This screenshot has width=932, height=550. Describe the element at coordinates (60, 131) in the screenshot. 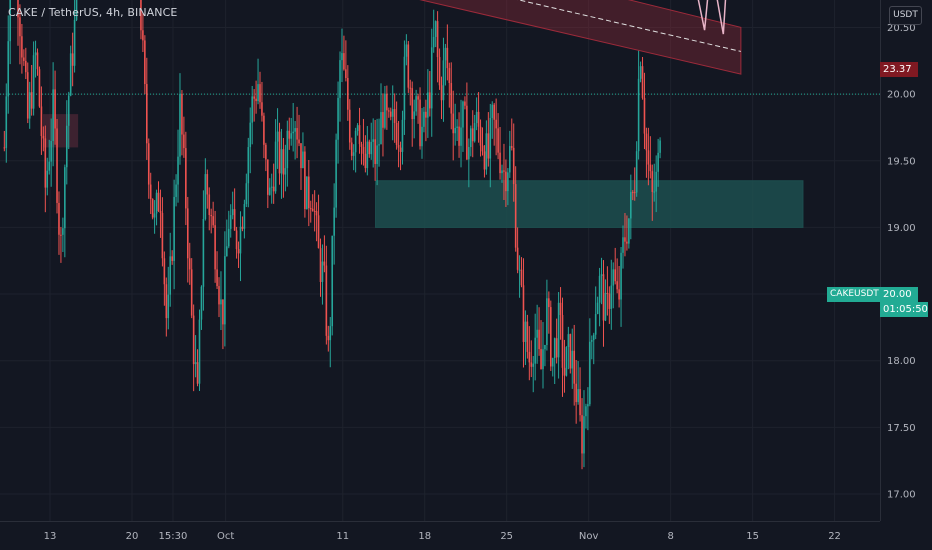

I see `zone-left-box` at that location.